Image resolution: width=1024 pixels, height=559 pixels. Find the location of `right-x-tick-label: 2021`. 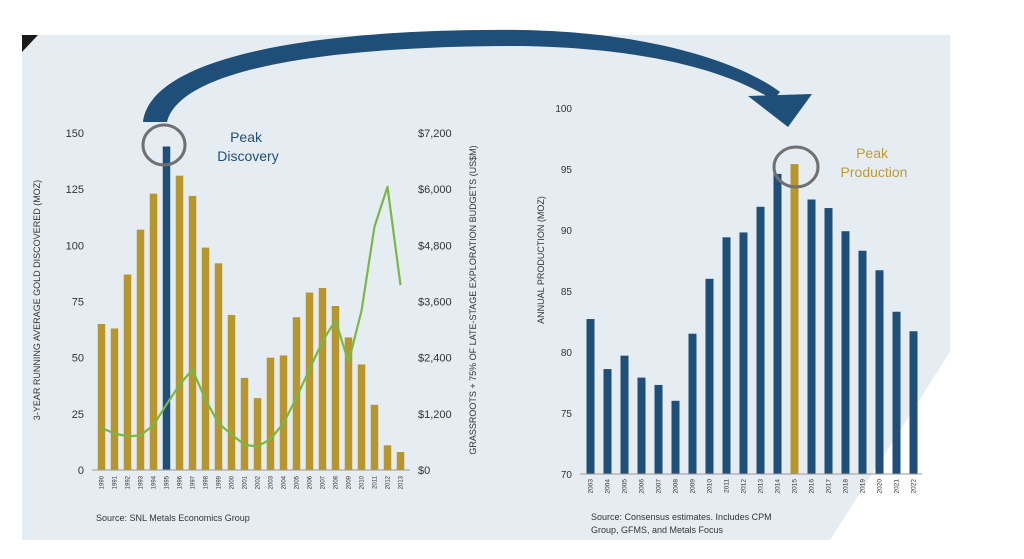

right-x-tick-label: 2021 is located at coordinates (897, 486).